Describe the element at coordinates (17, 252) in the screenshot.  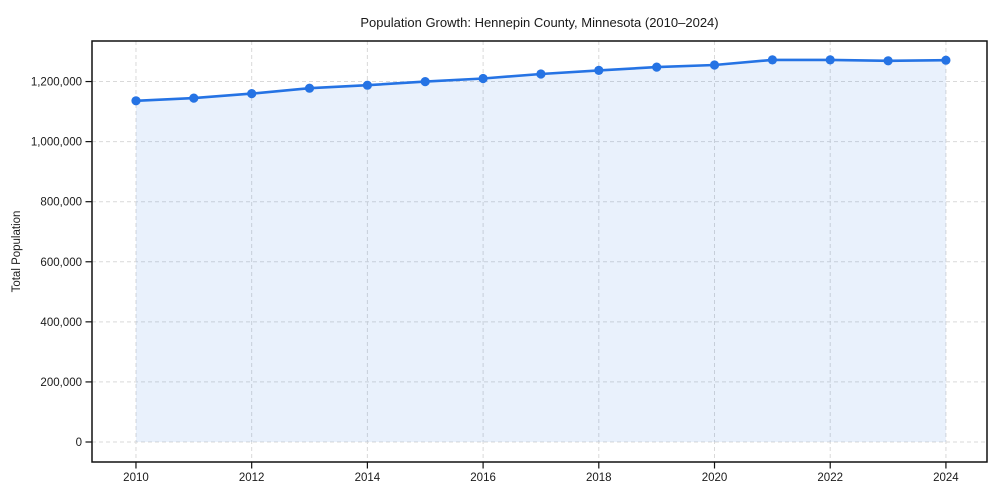
I see `y-axis-title: Total Population` at that location.